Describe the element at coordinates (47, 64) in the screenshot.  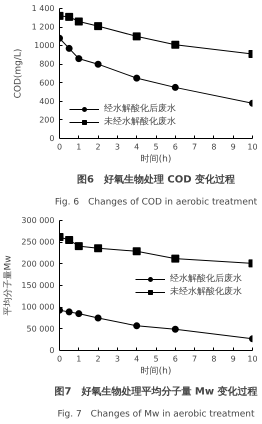
I see `y-tick-label: 800` at that location.